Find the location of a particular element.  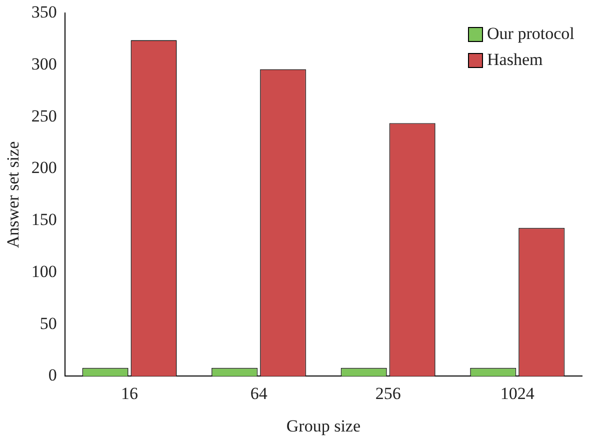

y-tick-label: 250 is located at coordinates (44, 116).